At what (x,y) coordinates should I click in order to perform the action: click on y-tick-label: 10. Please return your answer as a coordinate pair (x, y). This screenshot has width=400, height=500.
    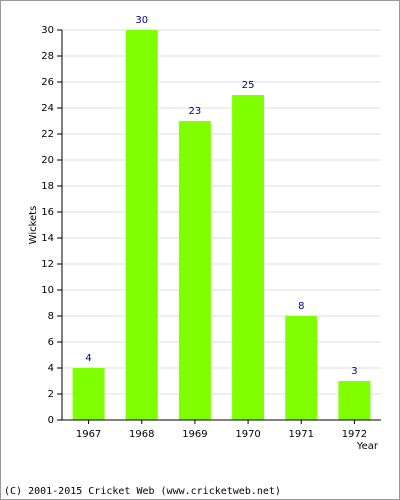
    Looking at the image, I should click on (47, 290).